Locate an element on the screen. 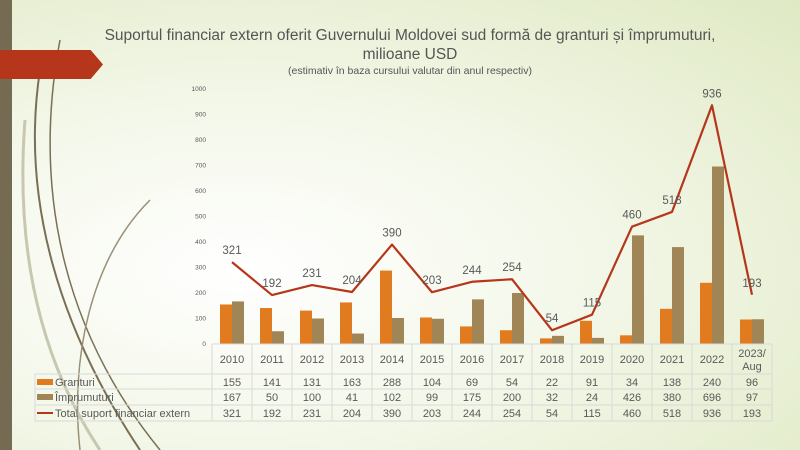 The image size is (800, 450). decorative-arrow-banner is located at coordinates (51, 64).